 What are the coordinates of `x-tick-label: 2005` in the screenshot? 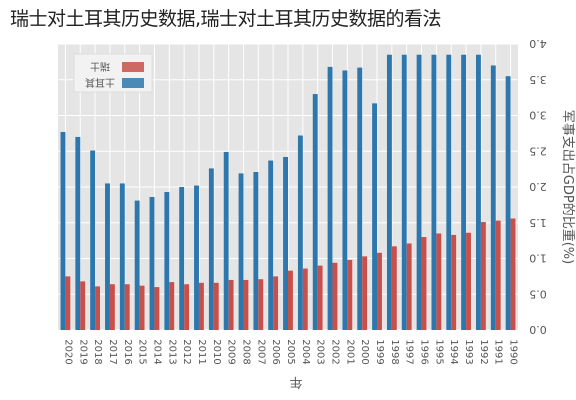 It's located at (290, 351).